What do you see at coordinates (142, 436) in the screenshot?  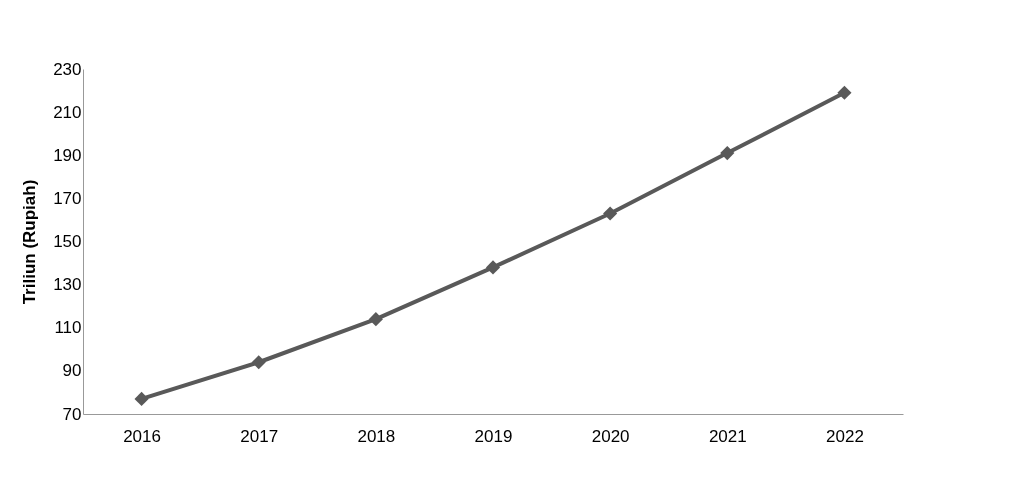 I see `x-tick-label: 2016` at bounding box center [142, 436].